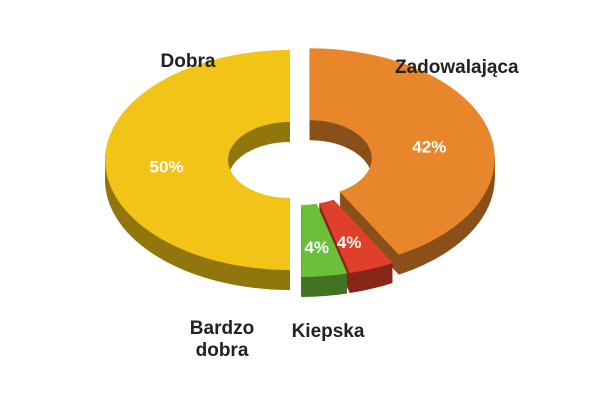 The image size is (600, 400). I want to click on value-label: 50%, so click(166, 166).